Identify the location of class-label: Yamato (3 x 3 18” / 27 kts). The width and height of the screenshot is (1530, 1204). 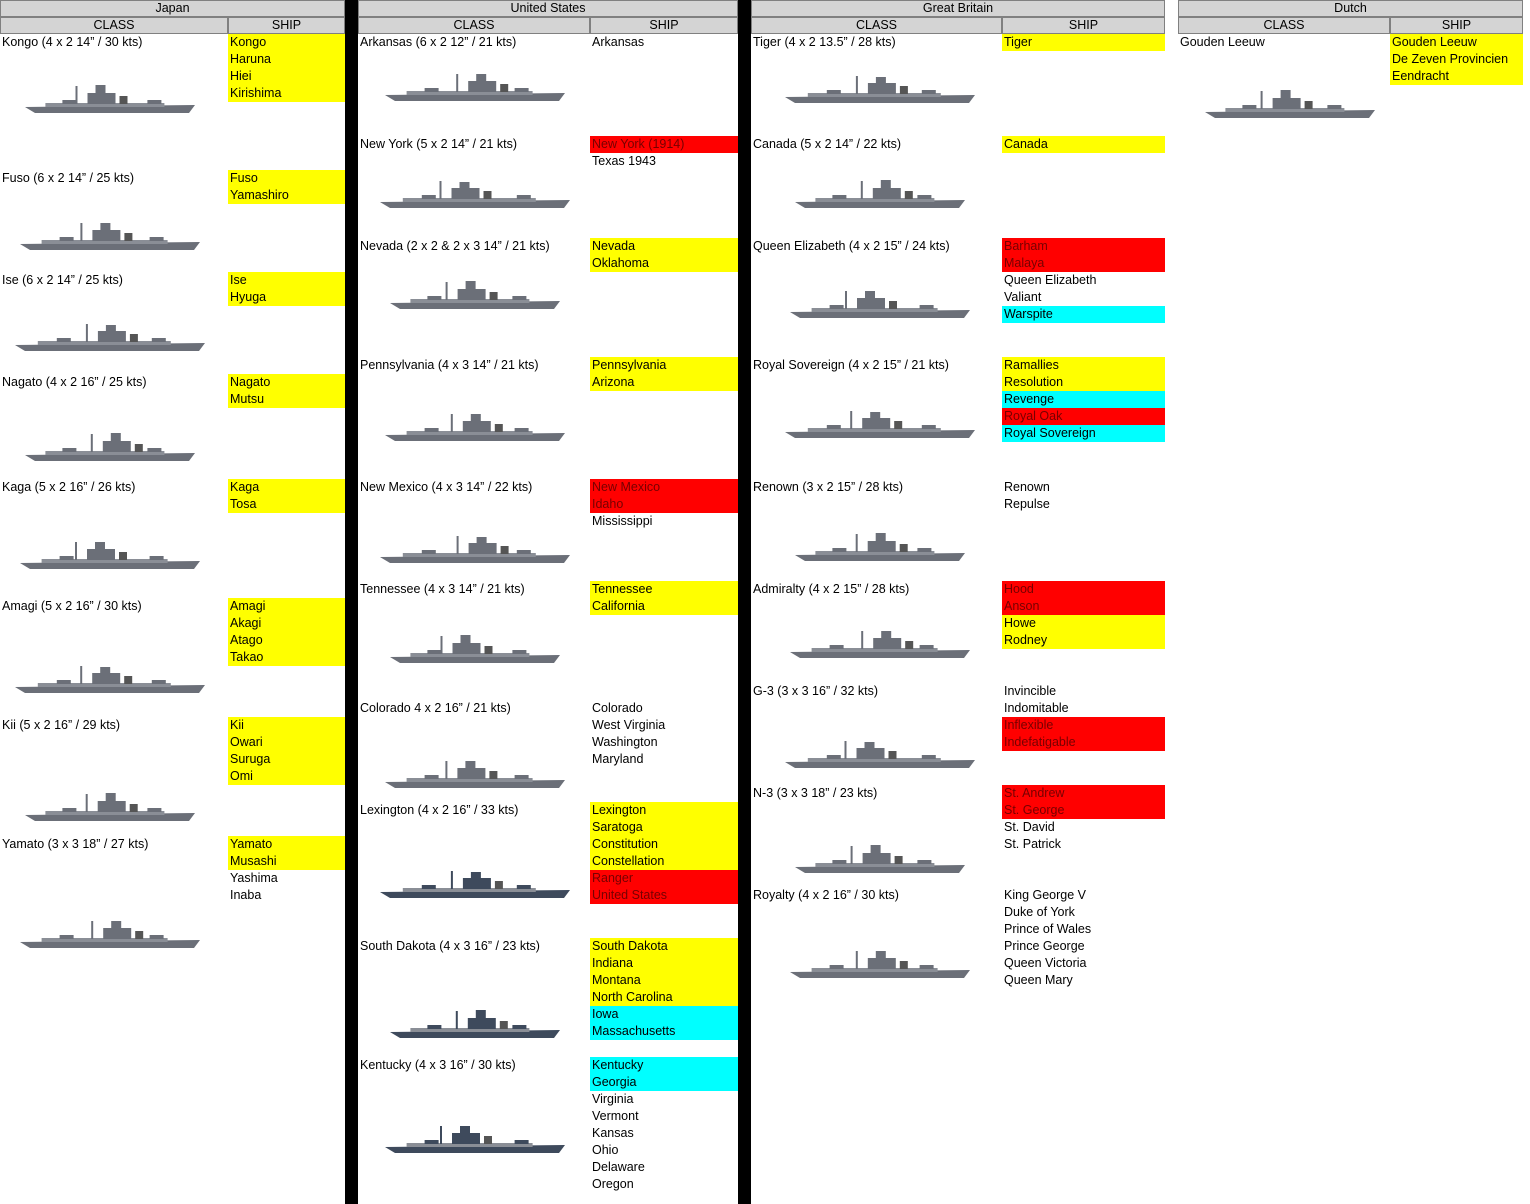
(75, 844).